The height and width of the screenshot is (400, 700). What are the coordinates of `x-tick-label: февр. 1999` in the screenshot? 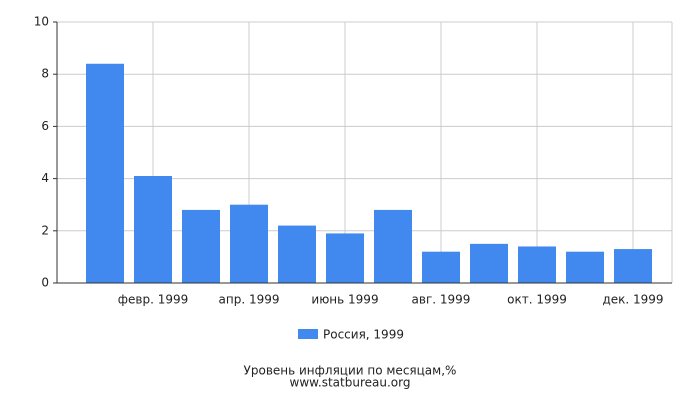 It's located at (153, 300).